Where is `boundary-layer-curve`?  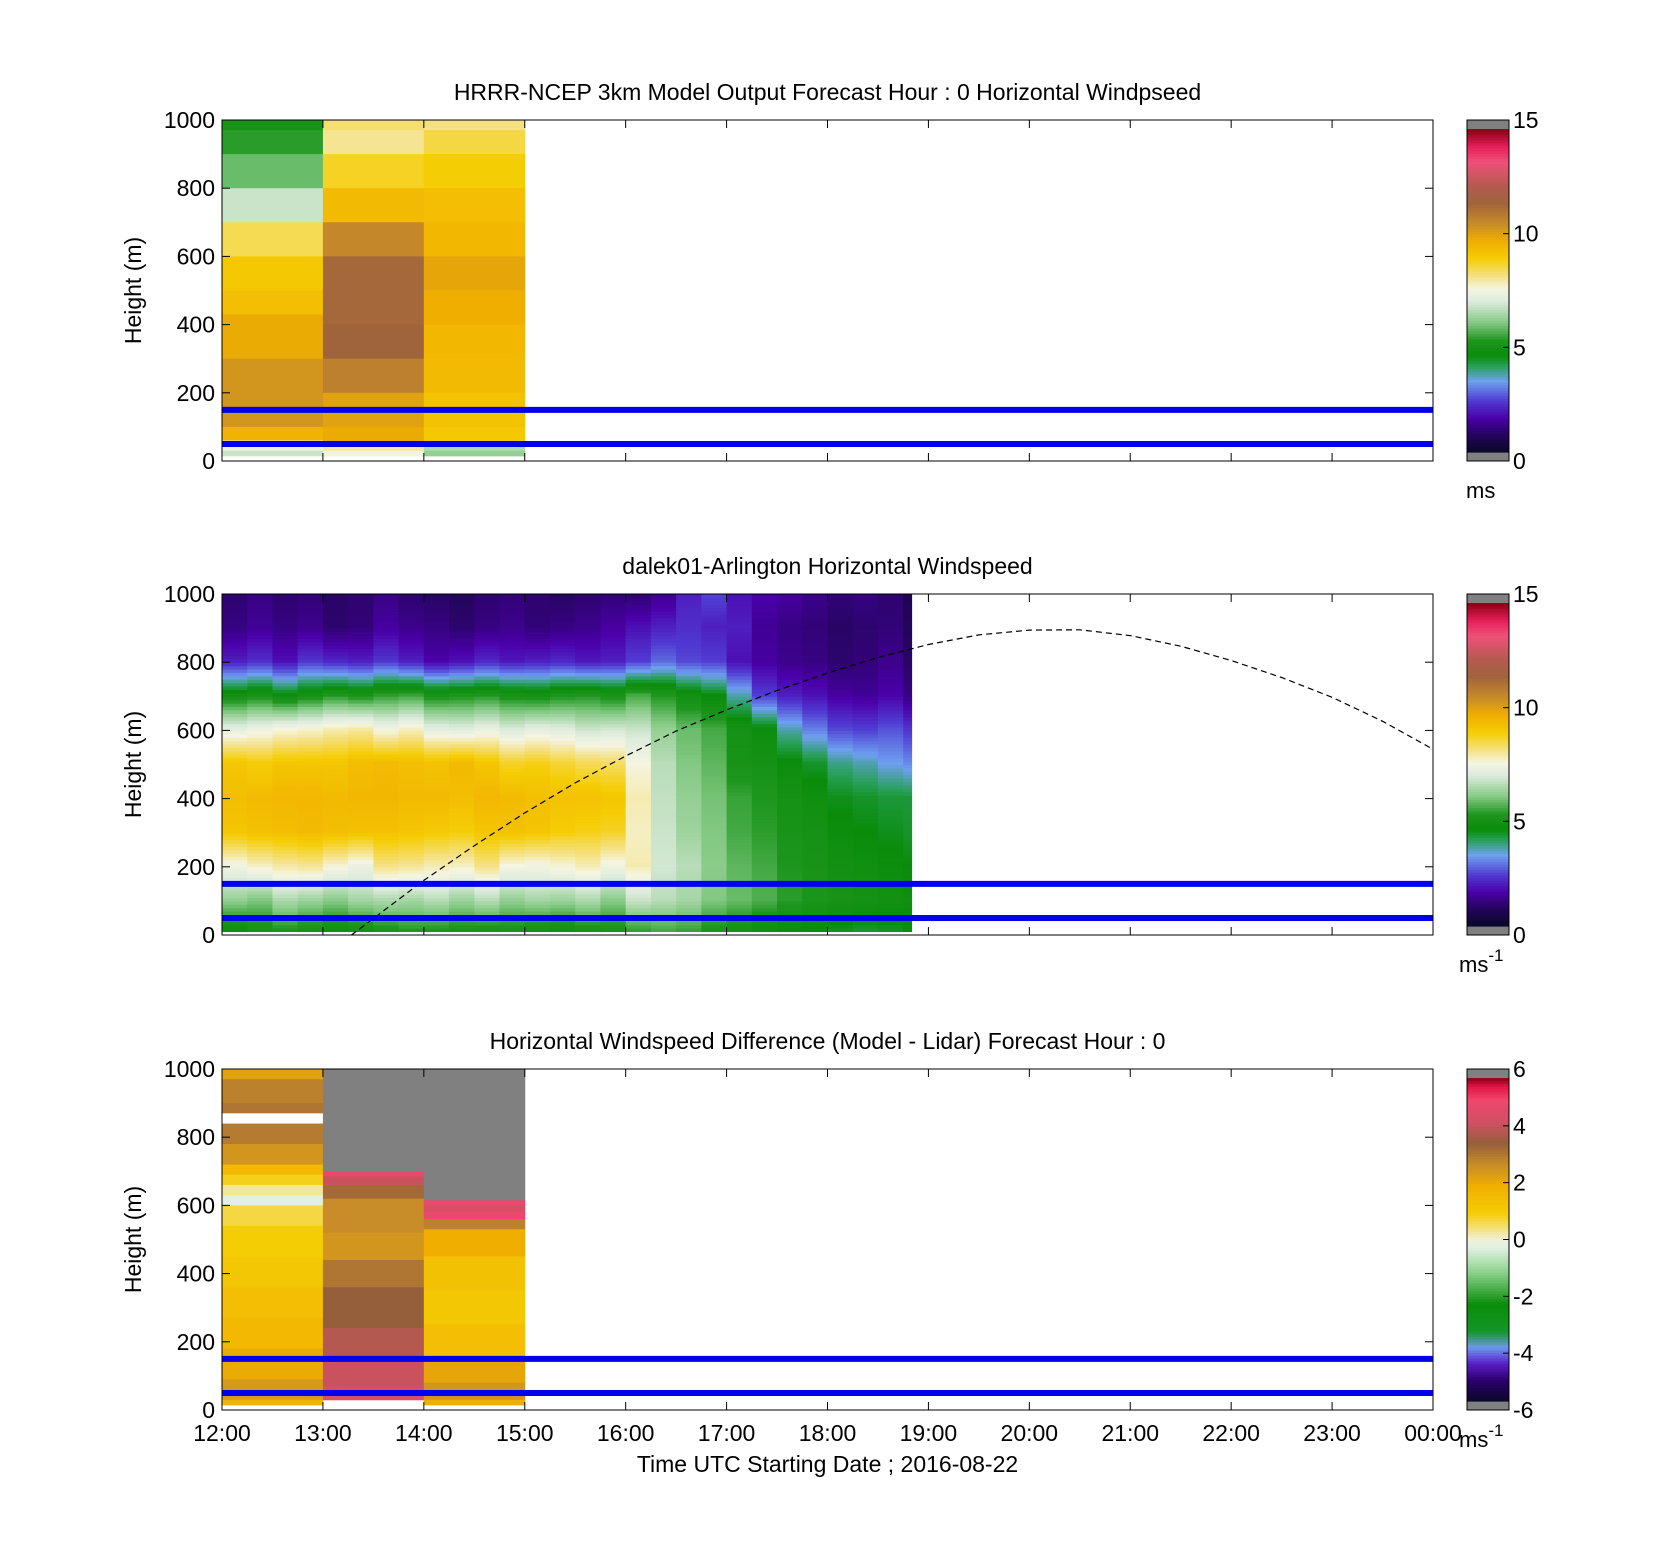 boundary-layer-curve is located at coordinates (892, 782).